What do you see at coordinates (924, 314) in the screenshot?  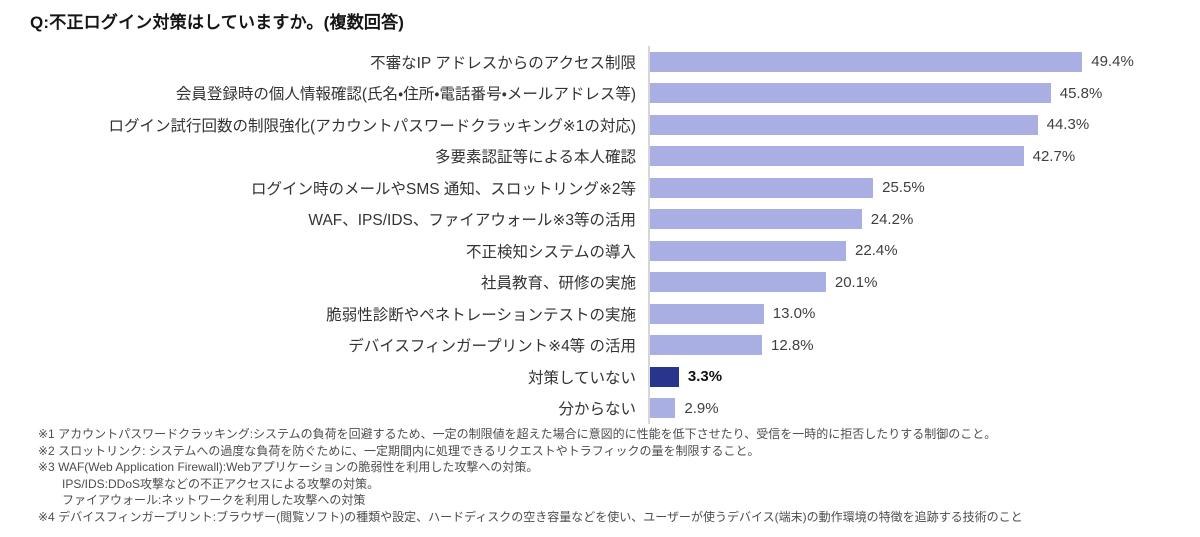 I see `bar-track: 13.0%` at bounding box center [924, 314].